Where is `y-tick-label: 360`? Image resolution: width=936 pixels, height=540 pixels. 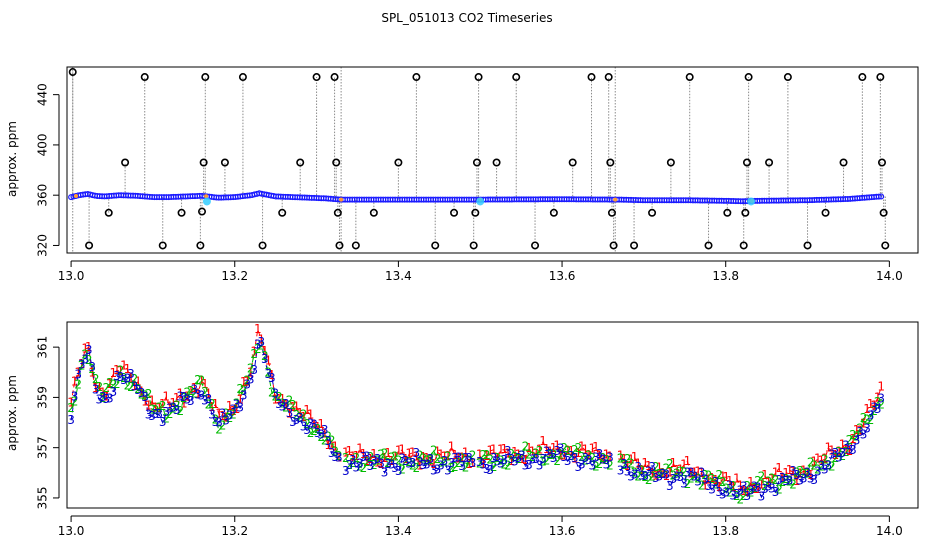 y-tick-label: 360 is located at coordinates (43, 195).